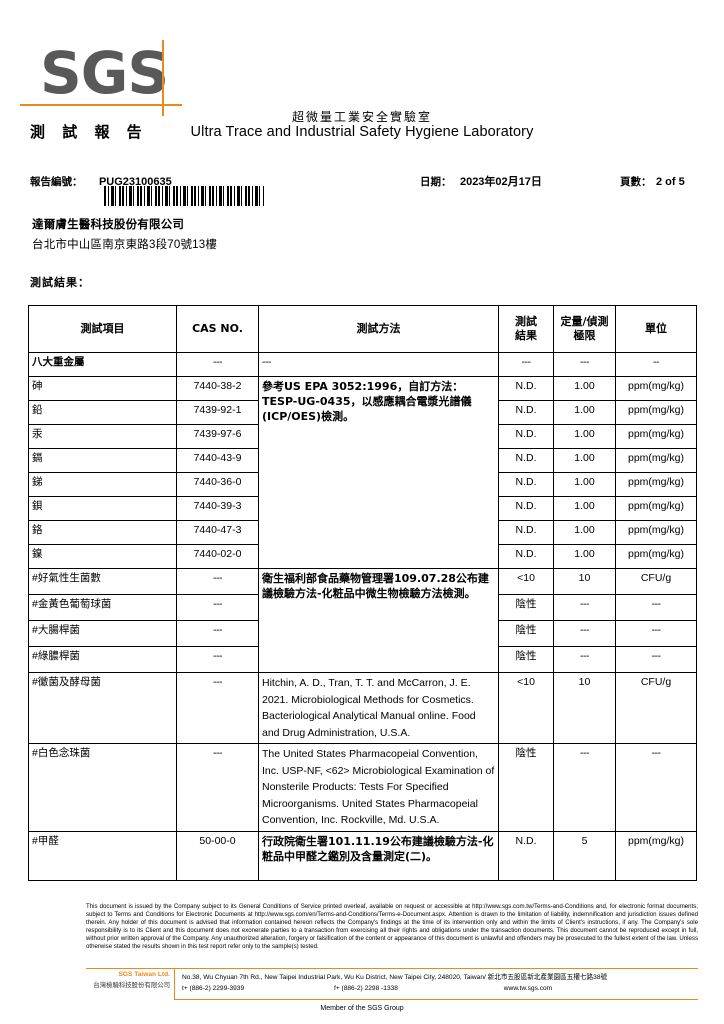 The height and width of the screenshot is (1024, 724). What do you see at coordinates (217, 329) in the screenshot?
I see `column-header-cas-no: CAS NO.` at bounding box center [217, 329].